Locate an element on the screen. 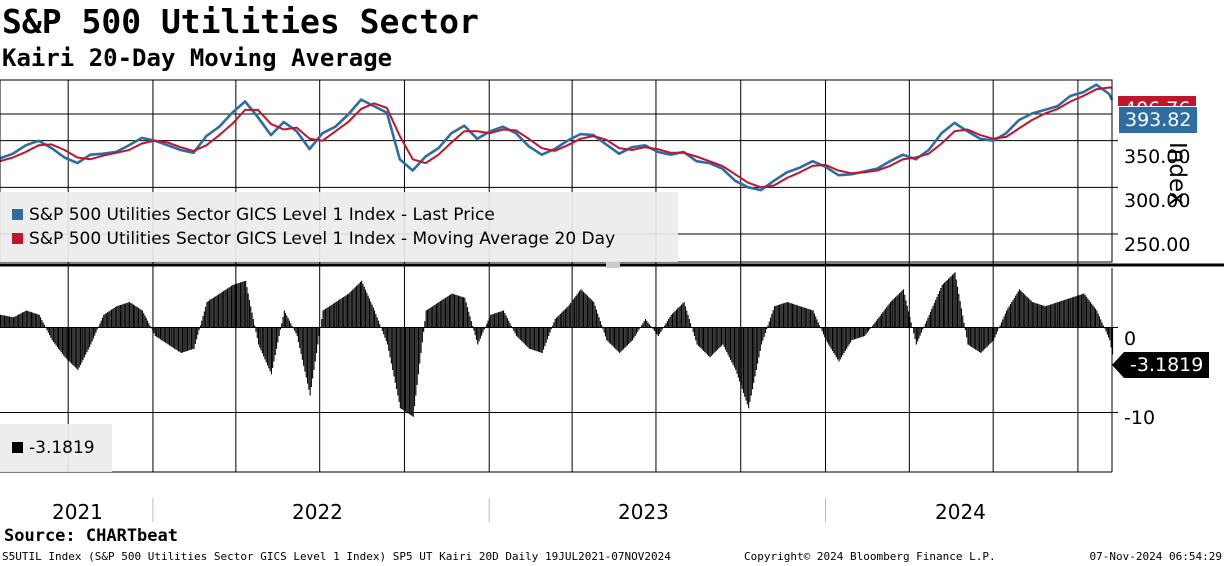 This screenshot has height=566, width=1224. legend-swatch-red is located at coordinates (17, 238).